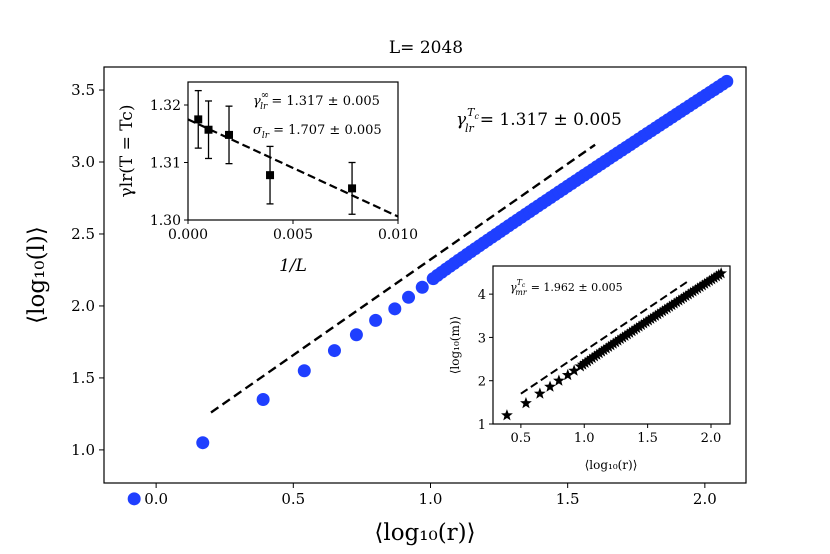 This screenshot has height=554, width=830. What do you see at coordinates (426, 48) in the screenshot?
I see `main-title: L= 2048` at bounding box center [426, 48].